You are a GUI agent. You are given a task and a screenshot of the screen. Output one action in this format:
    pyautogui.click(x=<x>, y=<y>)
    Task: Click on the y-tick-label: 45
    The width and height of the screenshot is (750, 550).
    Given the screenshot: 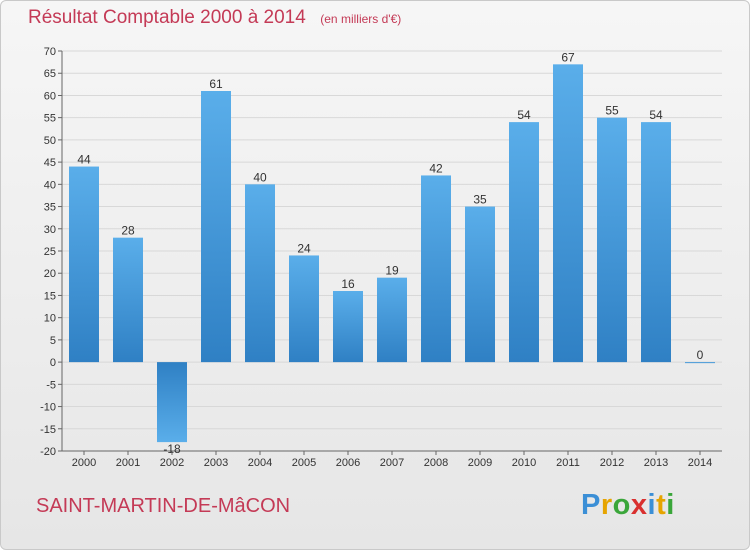 What is the action you would take?
    pyautogui.click(x=50, y=163)
    